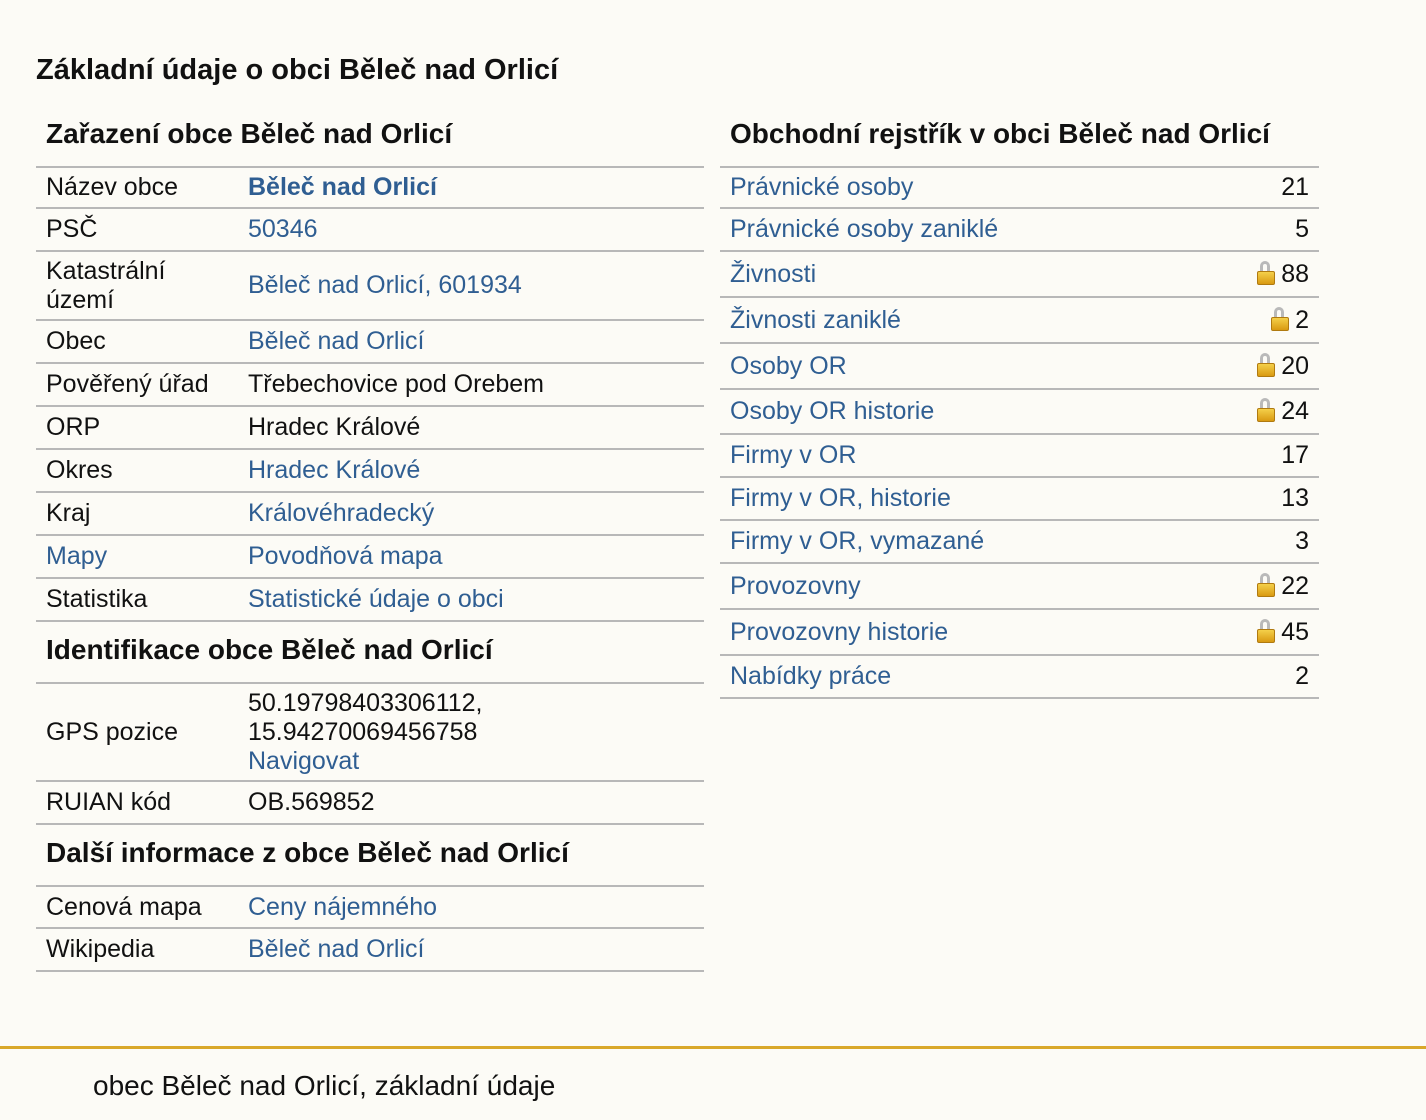 The width and height of the screenshot is (1426, 1120). I want to click on table-row: Statistika Statistické údaje o obci, so click(370, 600).